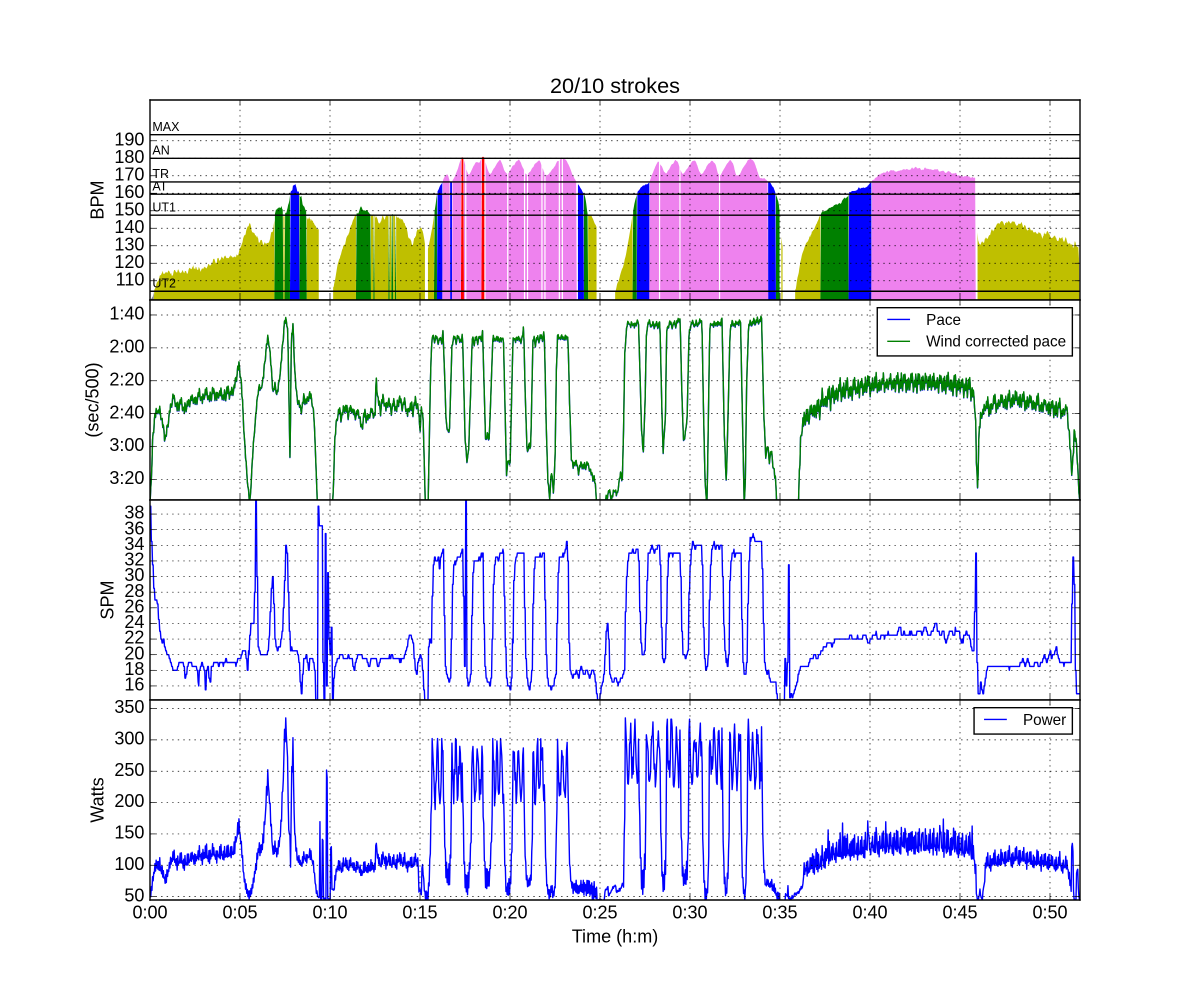 This screenshot has height=1000, width=1200. I want to click on svg-text: 0:15, so click(419, 913).